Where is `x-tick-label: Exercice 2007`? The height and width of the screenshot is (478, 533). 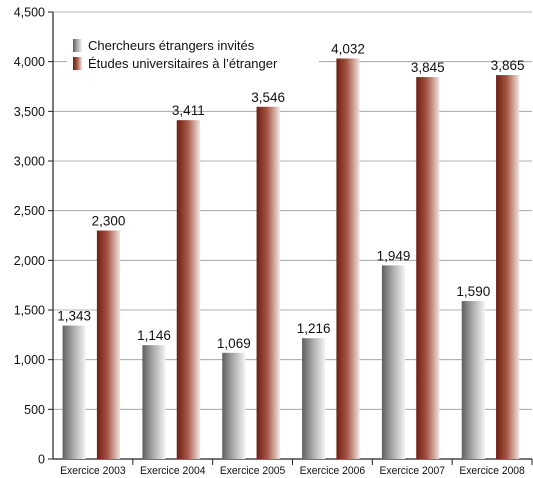
x-tick-label: Exercice 2007 is located at coordinates (412, 471).